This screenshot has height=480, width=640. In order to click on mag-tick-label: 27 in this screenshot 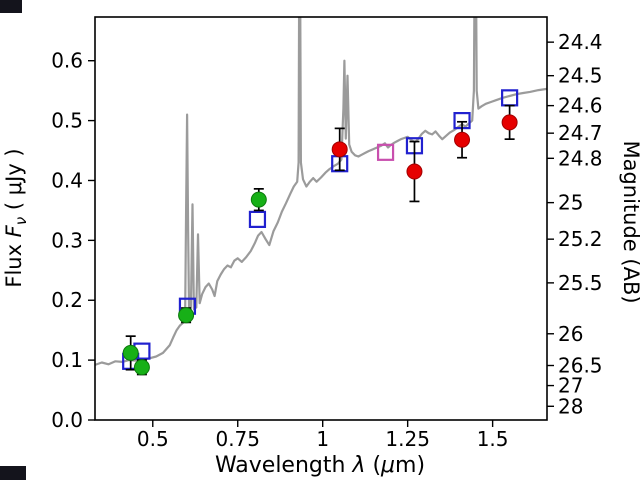, I will do `click(570, 386)`.